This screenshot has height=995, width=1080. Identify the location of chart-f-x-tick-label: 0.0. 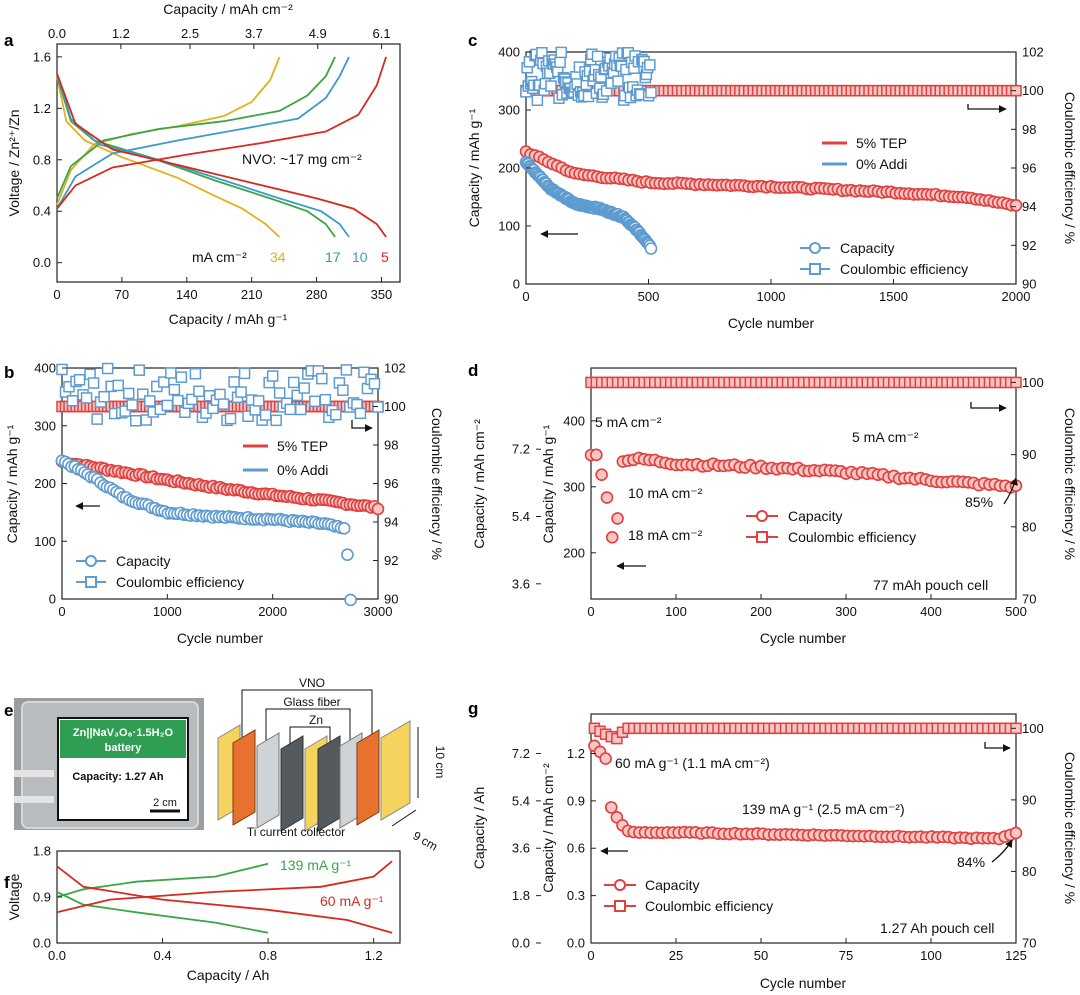
(57, 955).